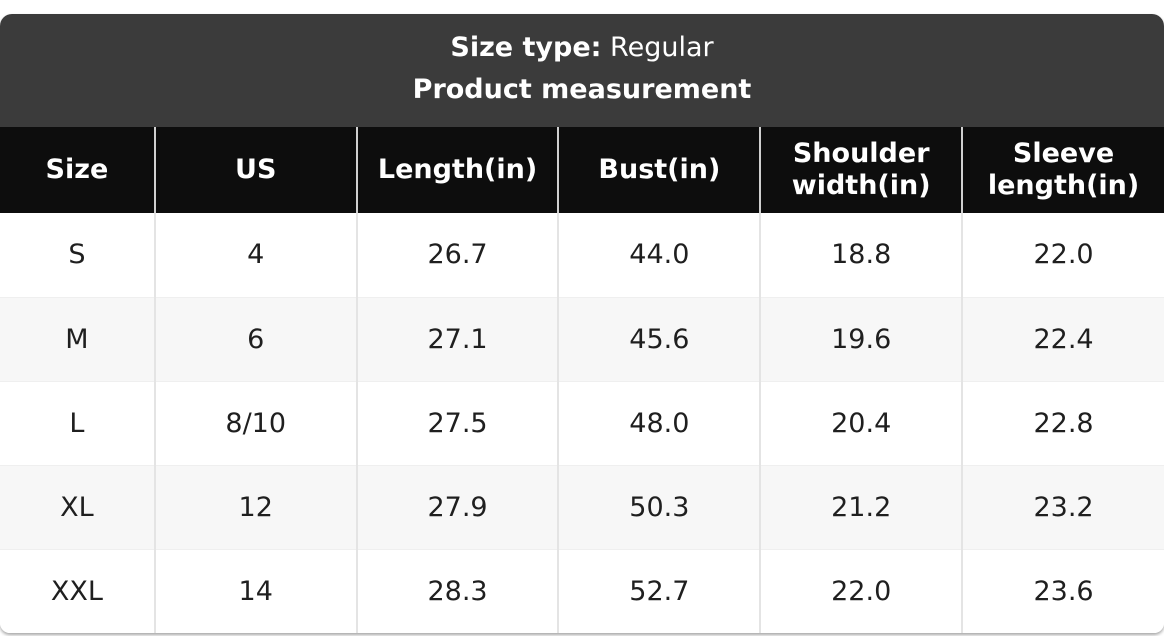 The width and height of the screenshot is (1164, 636). What do you see at coordinates (1062, 170) in the screenshot?
I see `column-header-sleeve-length: Sleeve length(in)` at bounding box center [1062, 170].